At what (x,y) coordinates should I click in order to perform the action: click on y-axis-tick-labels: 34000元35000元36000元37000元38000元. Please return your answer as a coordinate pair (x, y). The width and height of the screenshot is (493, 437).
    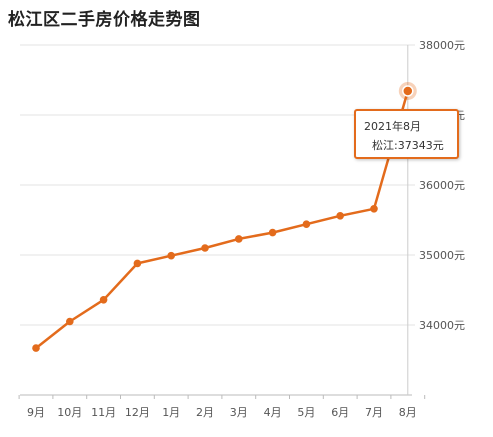
    Looking at the image, I should click on (442, 185).